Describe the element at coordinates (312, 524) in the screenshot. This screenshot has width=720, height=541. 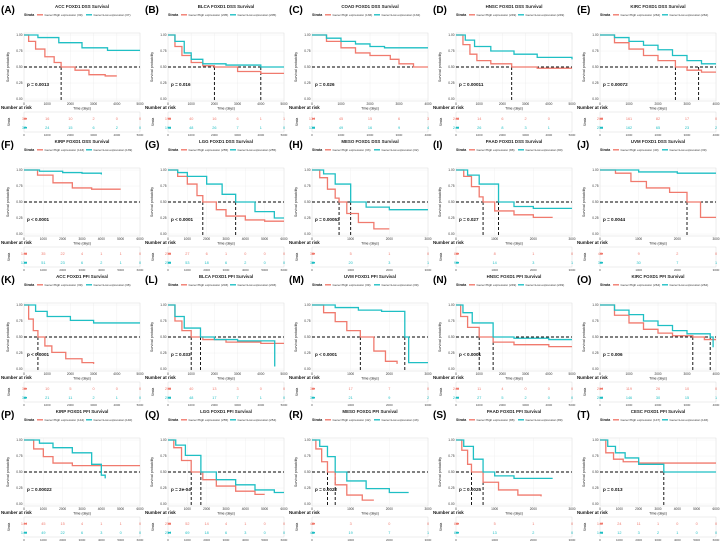
I see `risk-count-high: 42` at that location.